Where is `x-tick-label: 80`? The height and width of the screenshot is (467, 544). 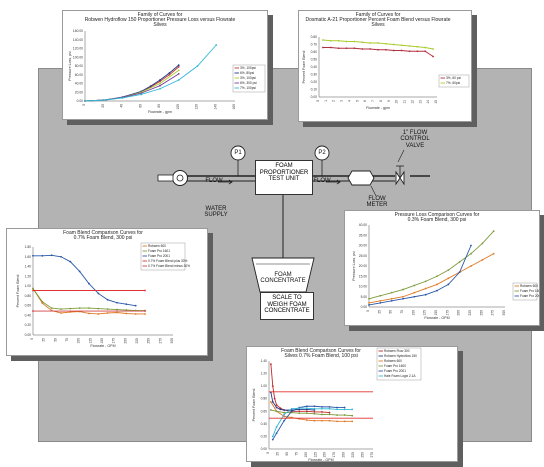
x-tick-label: 80 is located at coordinates (159, 106).